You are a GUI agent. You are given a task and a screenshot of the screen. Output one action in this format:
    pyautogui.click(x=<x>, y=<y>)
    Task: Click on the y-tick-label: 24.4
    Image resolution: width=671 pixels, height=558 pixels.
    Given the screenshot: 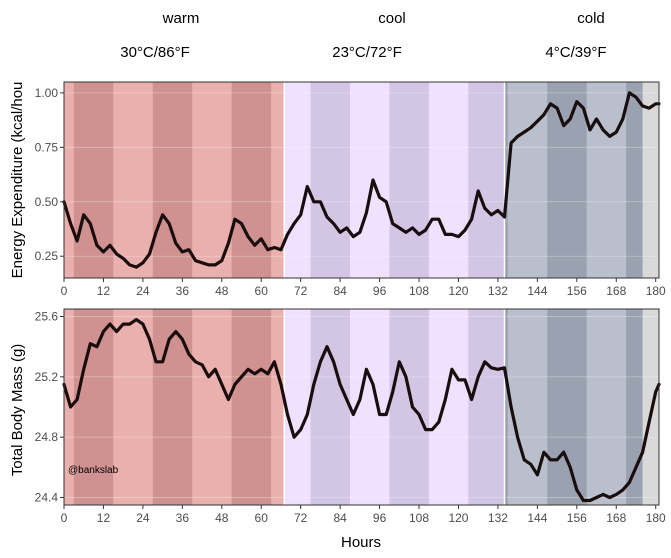 What is the action you would take?
    pyautogui.click(x=47, y=497)
    